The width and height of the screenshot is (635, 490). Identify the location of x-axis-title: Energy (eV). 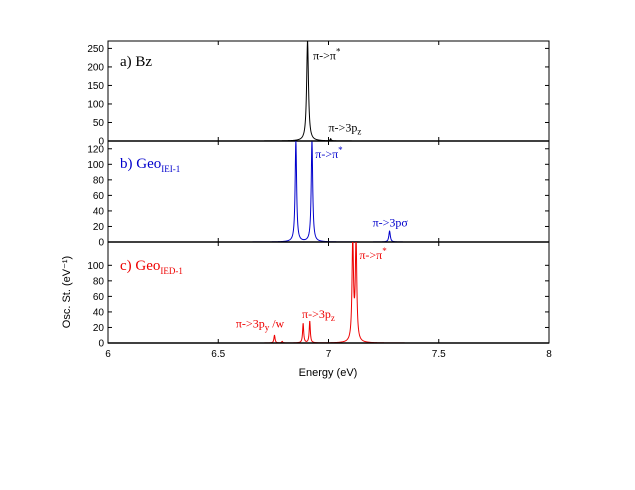
(328, 373).